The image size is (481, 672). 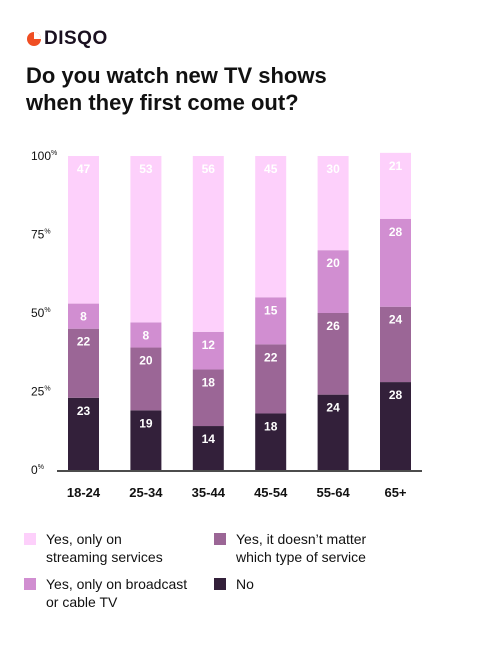 What do you see at coordinates (84, 492) in the screenshot?
I see `x-tick-label: 18-24` at bounding box center [84, 492].